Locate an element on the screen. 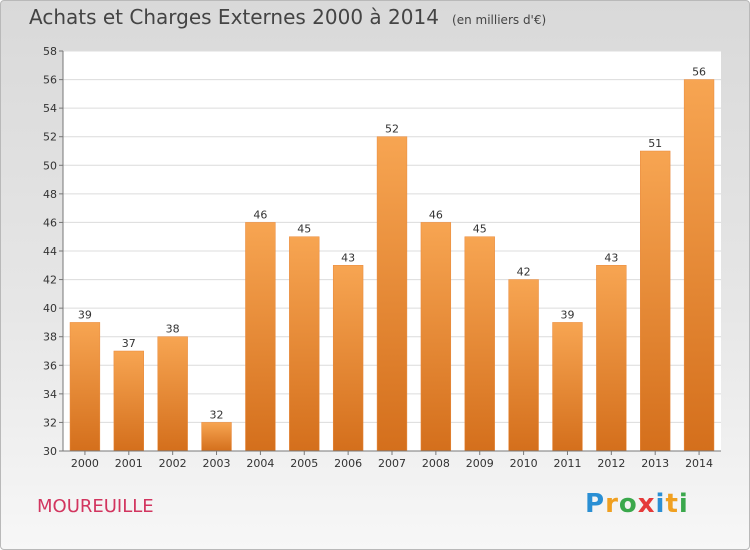 The width and height of the screenshot is (750, 550). y-tick-label: 58 is located at coordinates (50, 51).